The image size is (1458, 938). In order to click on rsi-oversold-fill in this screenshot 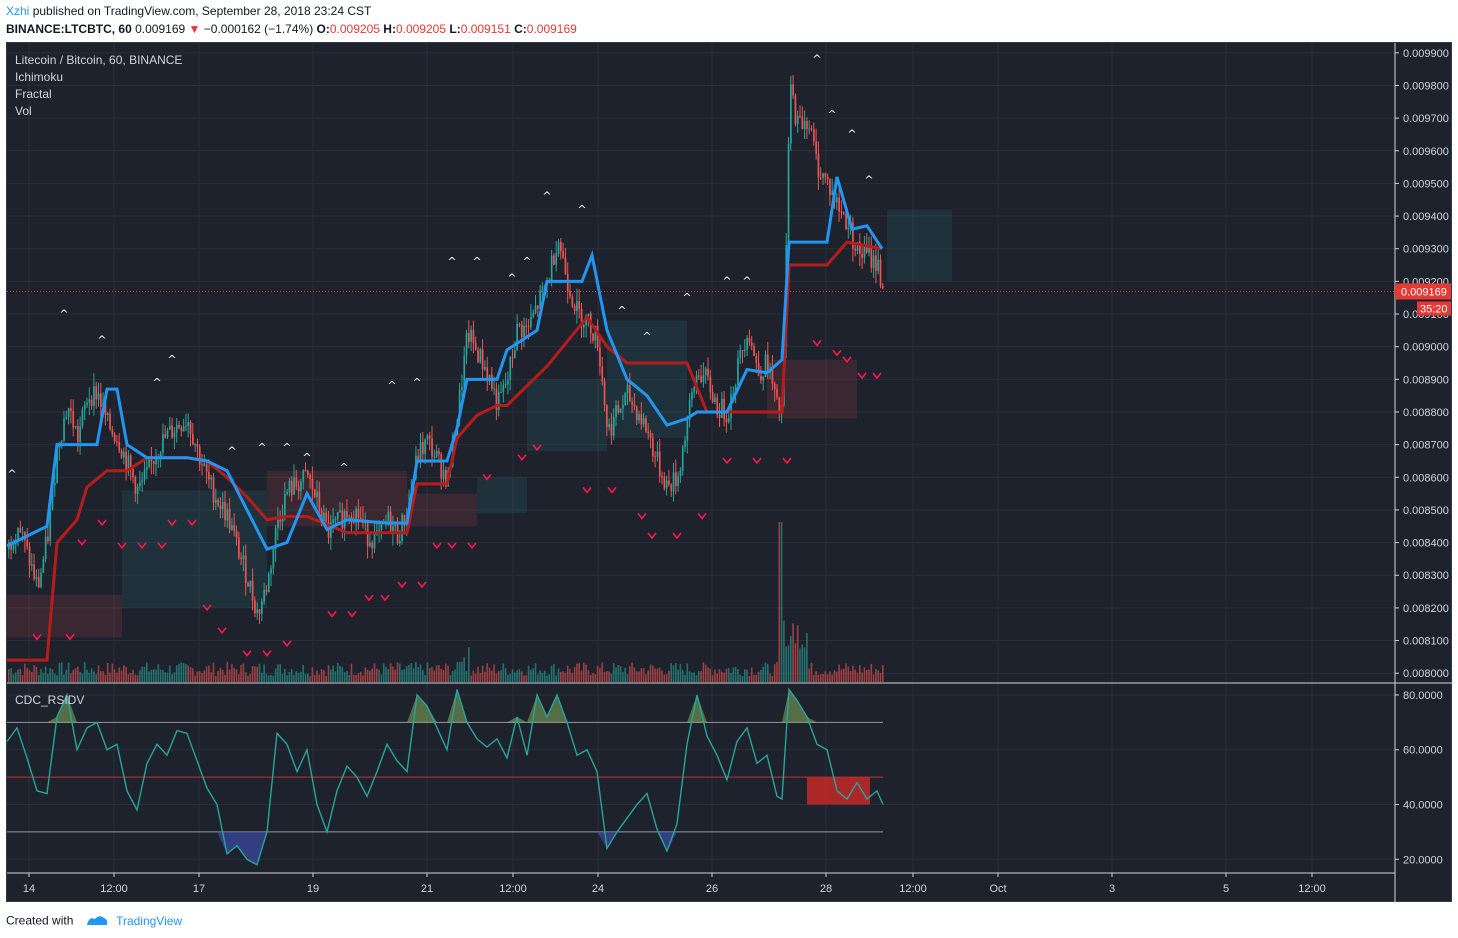, I will do `click(602, 840)`.